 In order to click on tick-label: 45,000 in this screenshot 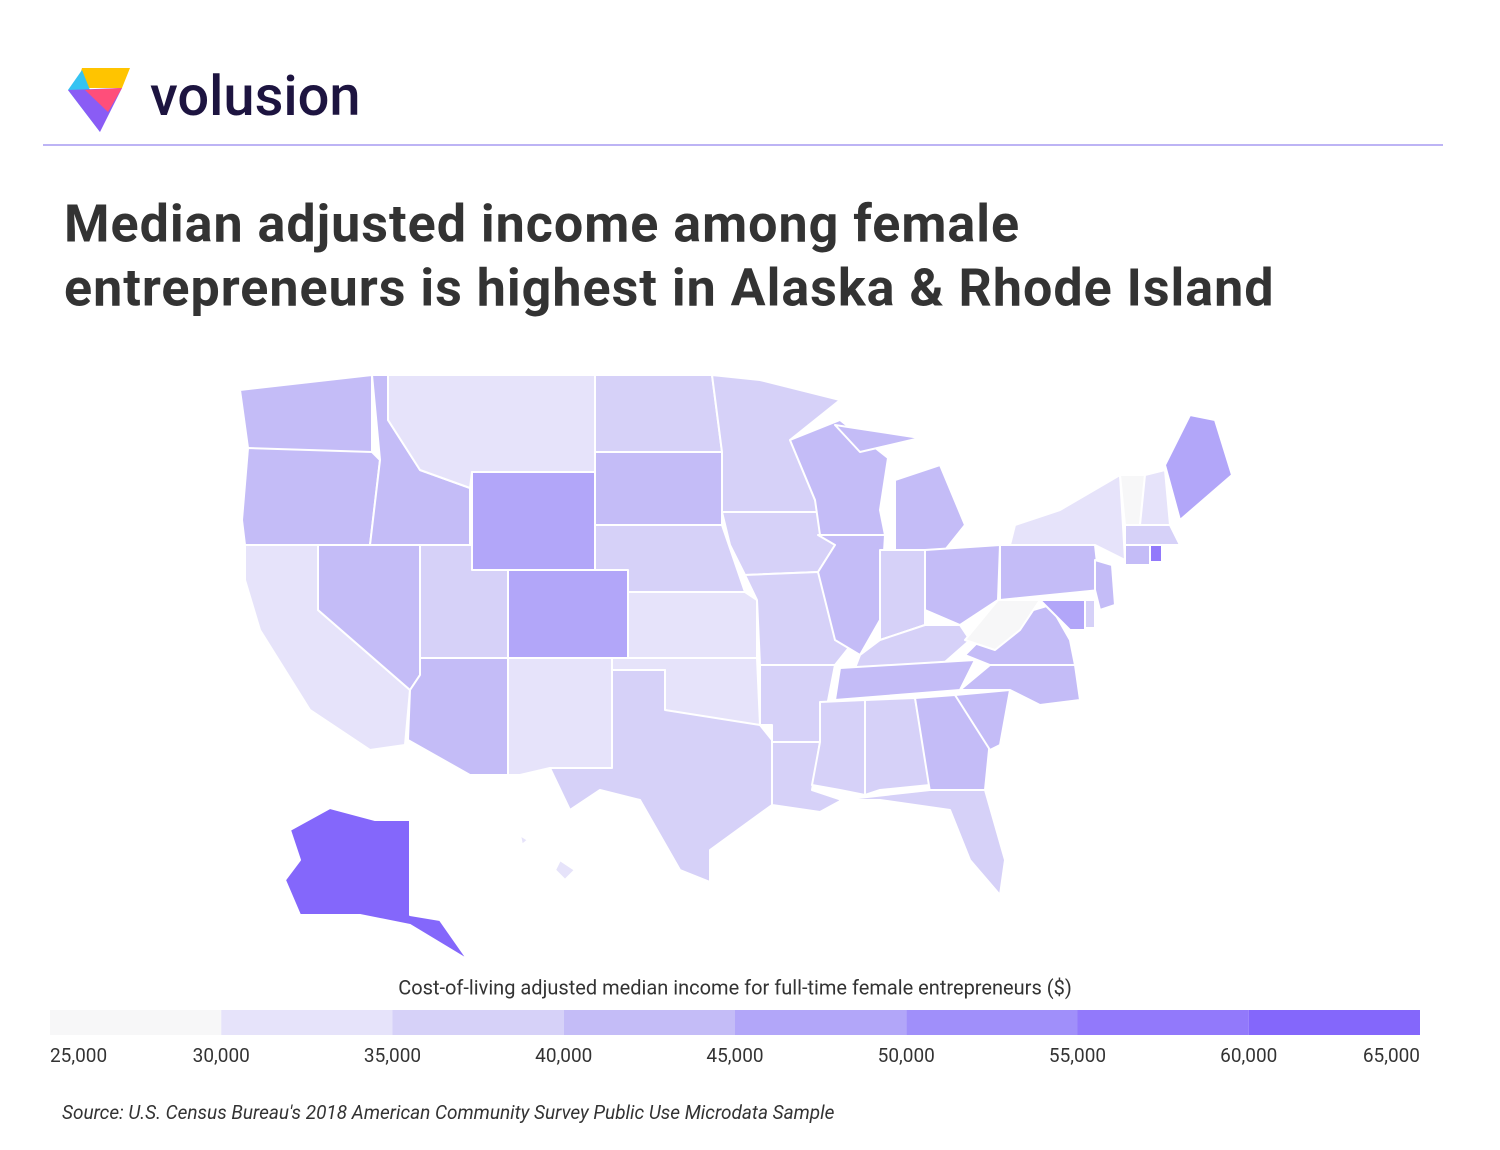, I will do `click(734, 1055)`.